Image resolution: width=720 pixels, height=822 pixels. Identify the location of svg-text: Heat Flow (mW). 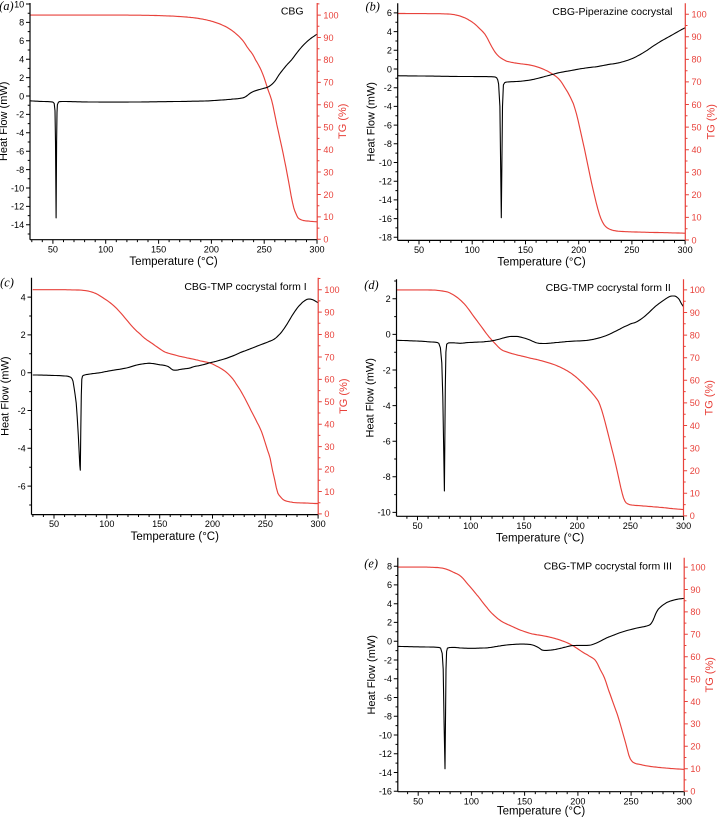
(6, 395).